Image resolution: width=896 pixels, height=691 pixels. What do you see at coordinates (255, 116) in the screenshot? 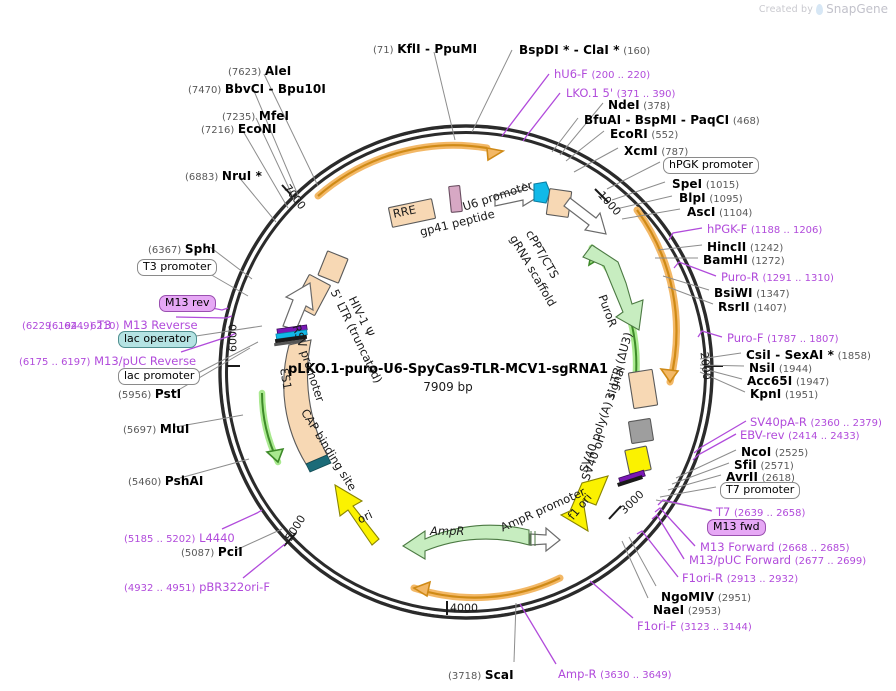
I see `enzyme-label: (7235) MfeI` at bounding box center [255, 116].